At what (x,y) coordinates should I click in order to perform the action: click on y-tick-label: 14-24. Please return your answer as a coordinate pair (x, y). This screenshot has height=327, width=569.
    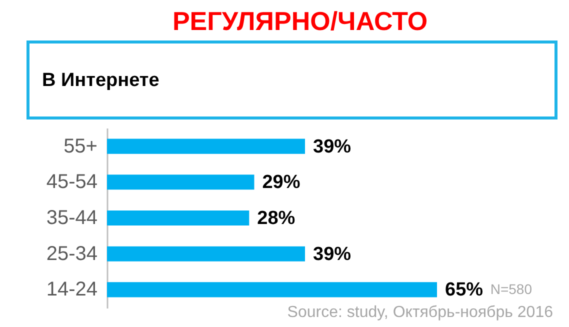
    Looking at the image, I should click on (72, 289).